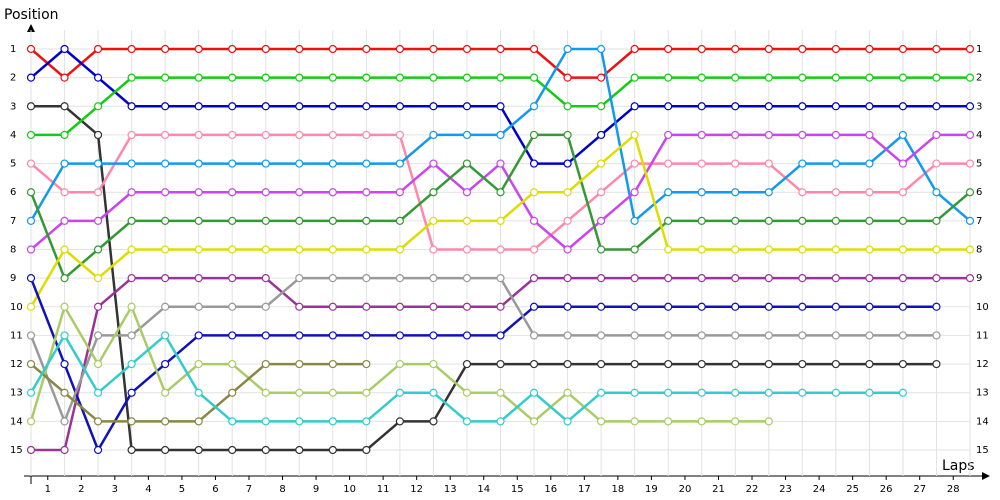 The width and height of the screenshot is (1000, 500). Describe the element at coordinates (81, 489) in the screenshot. I see `x-tick-label: 2` at that location.